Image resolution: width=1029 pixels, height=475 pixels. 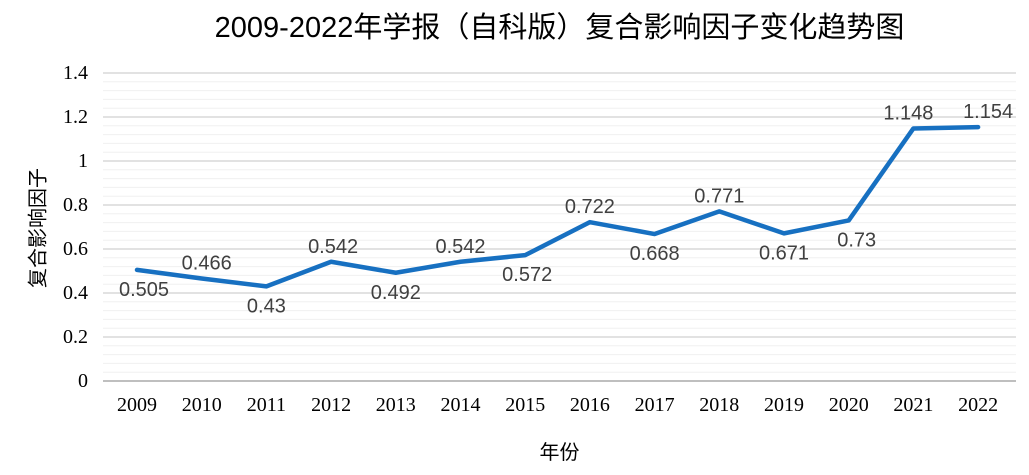 I want to click on x-tick-label: 2017, so click(x=655, y=405).